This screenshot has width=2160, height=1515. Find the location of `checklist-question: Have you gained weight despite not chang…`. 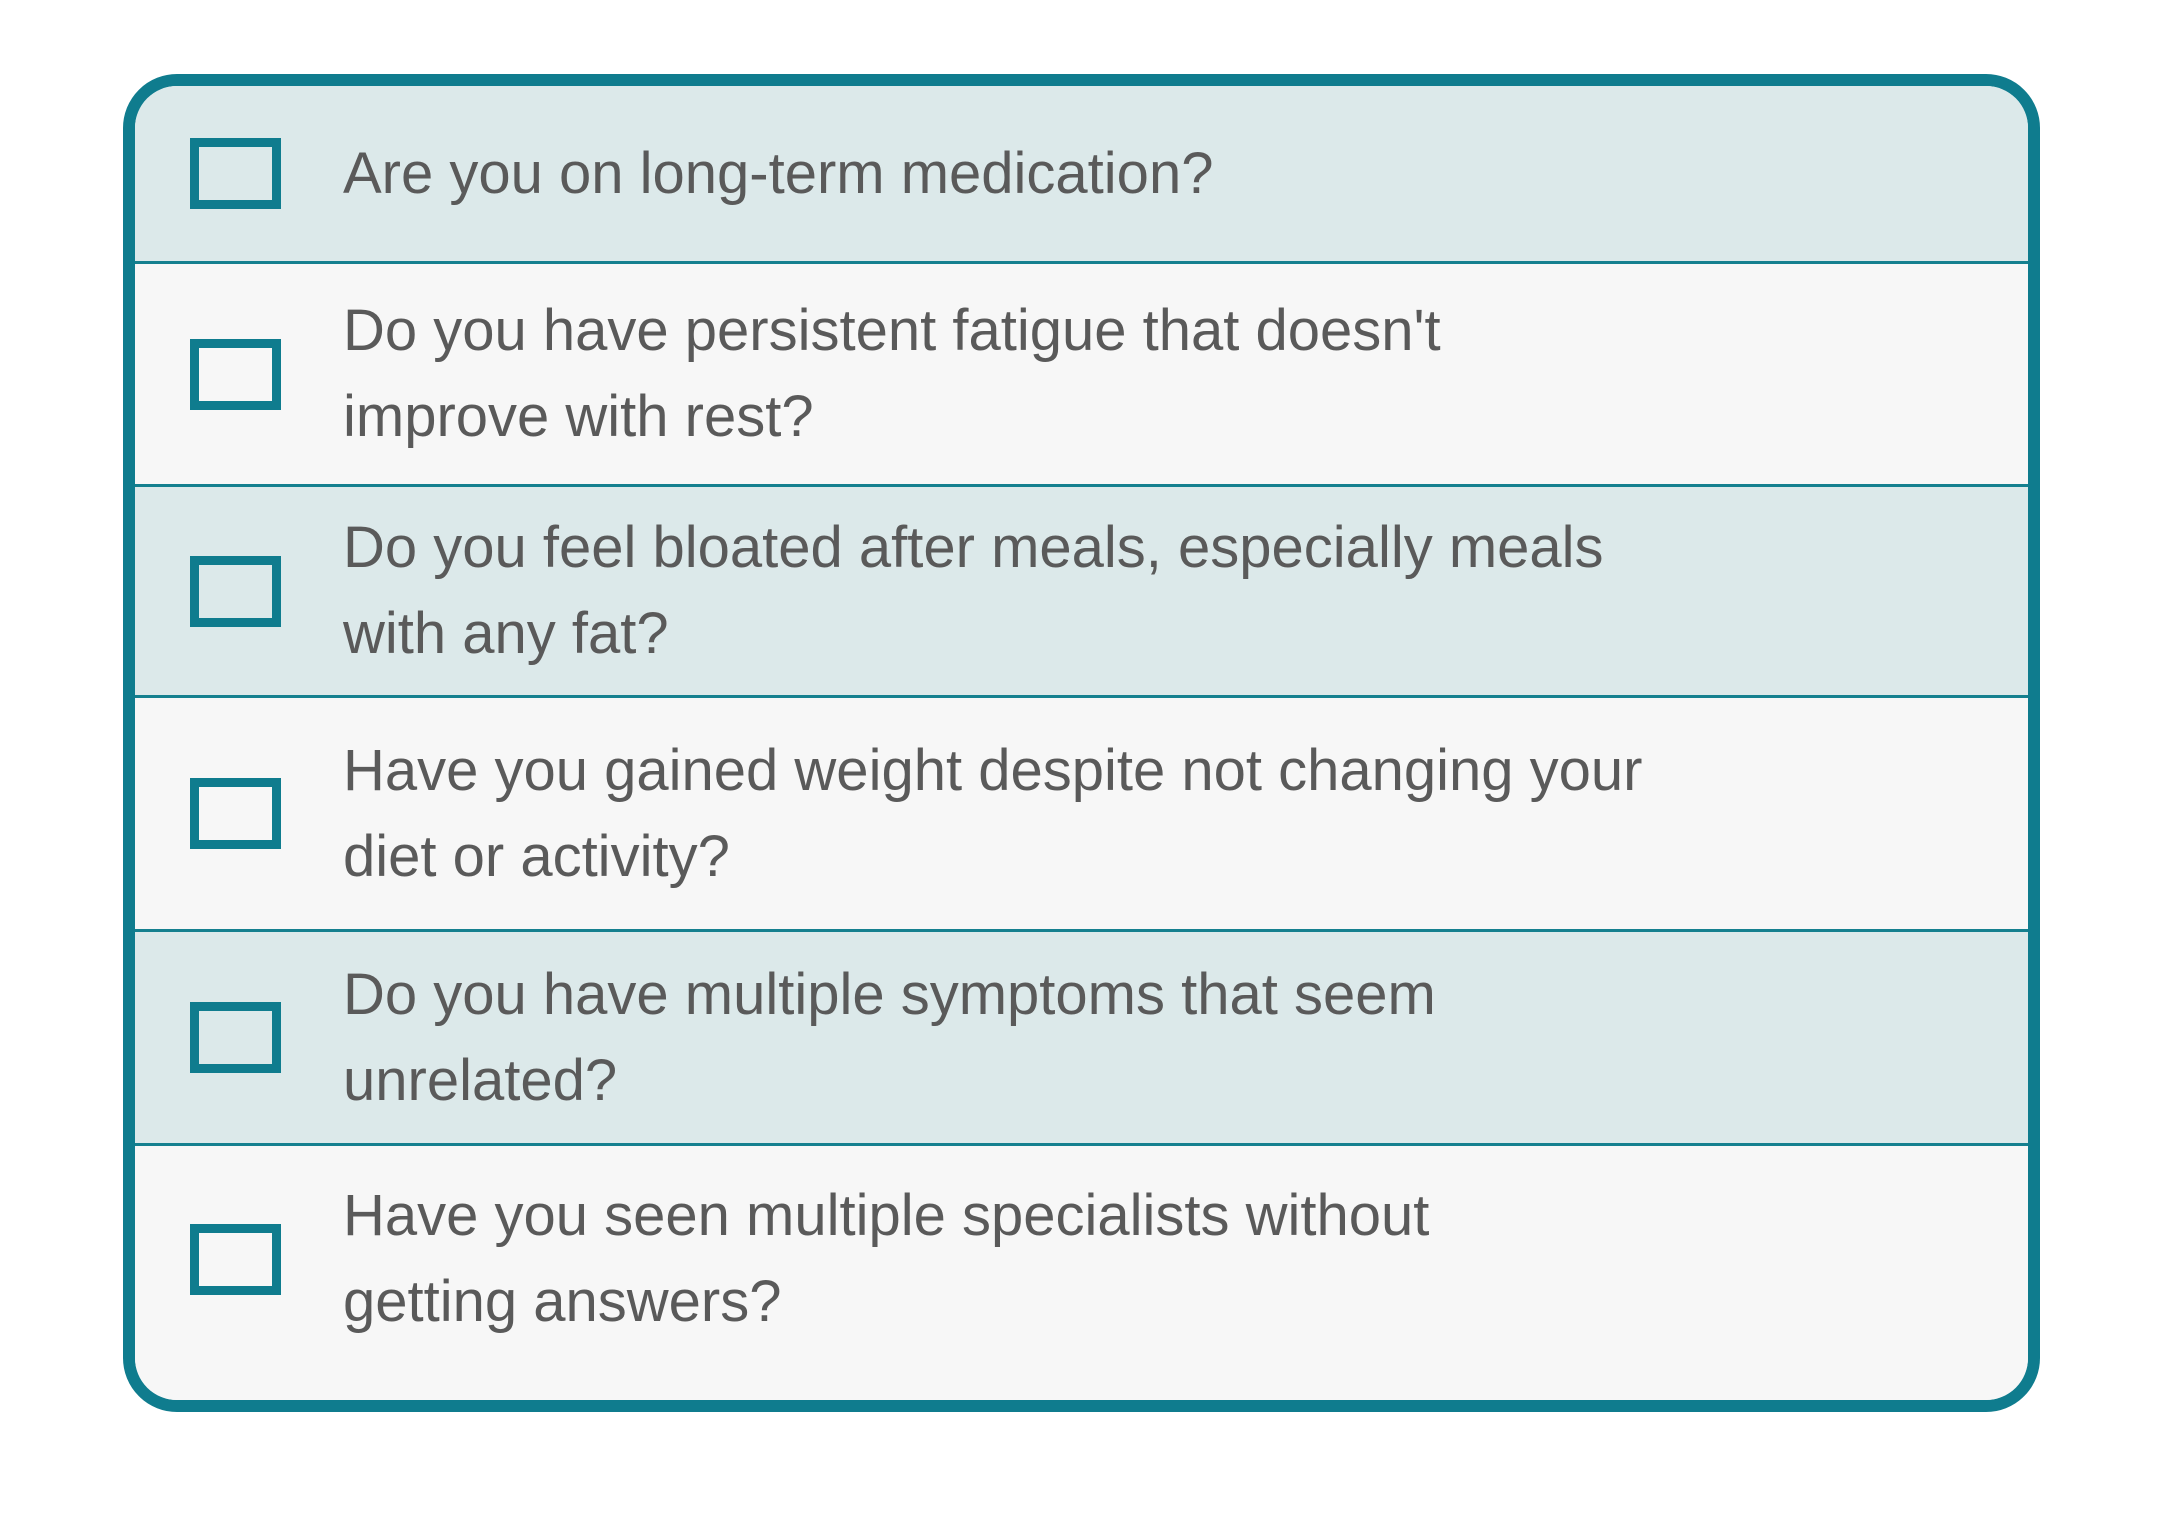

checklist-question: Have you gained weight despite not chang… is located at coordinates (993, 813).